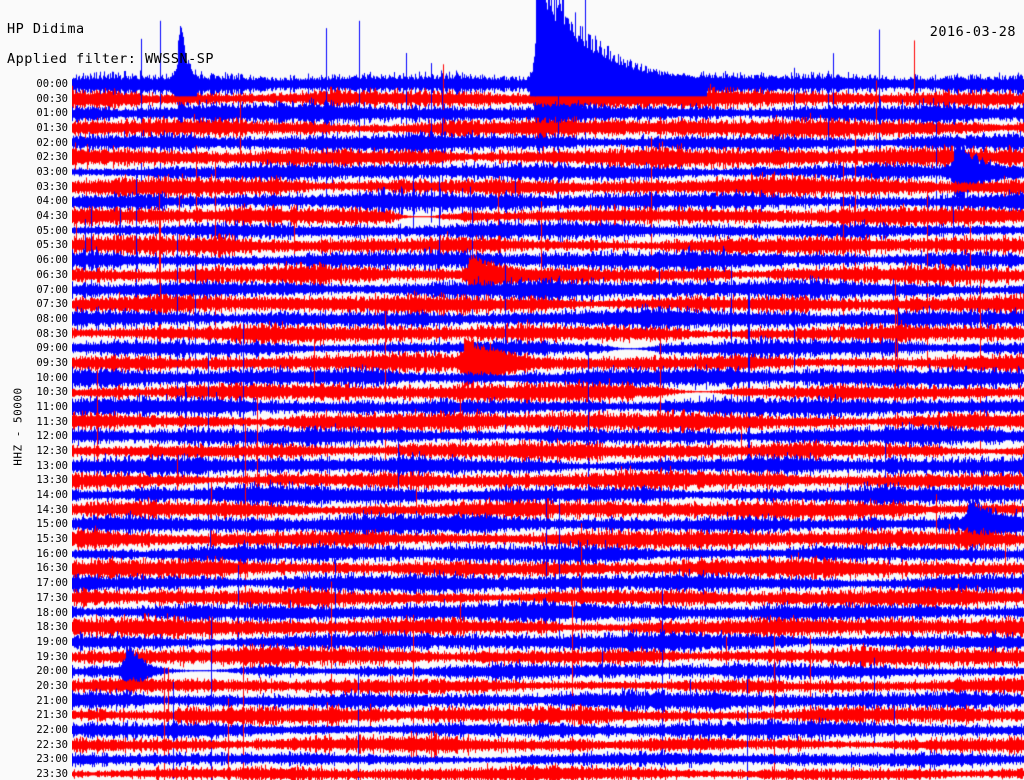 The width and height of the screenshot is (1024, 780). I want to click on time-tick-label: 03:30, so click(52, 186).